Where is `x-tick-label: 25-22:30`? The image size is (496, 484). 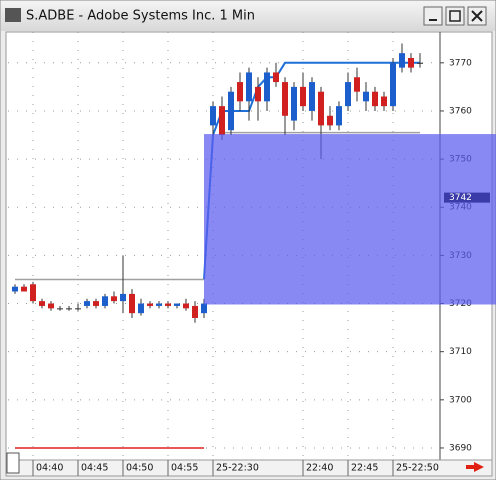 x-tick-label: 25-22:30 is located at coordinates (237, 468).